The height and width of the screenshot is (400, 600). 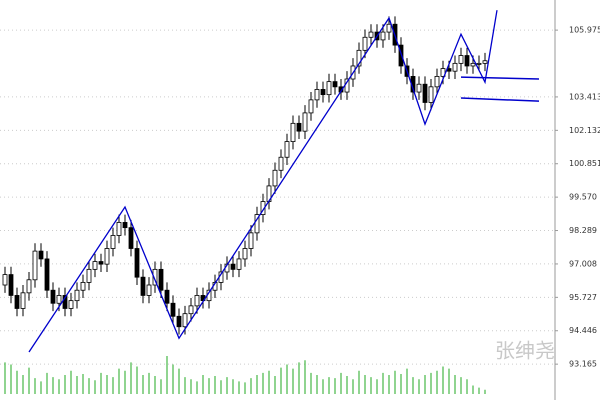 What do you see at coordinates (583, 330) in the screenshot?
I see `y-tick-label: 94.446` at bounding box center [583, 330].